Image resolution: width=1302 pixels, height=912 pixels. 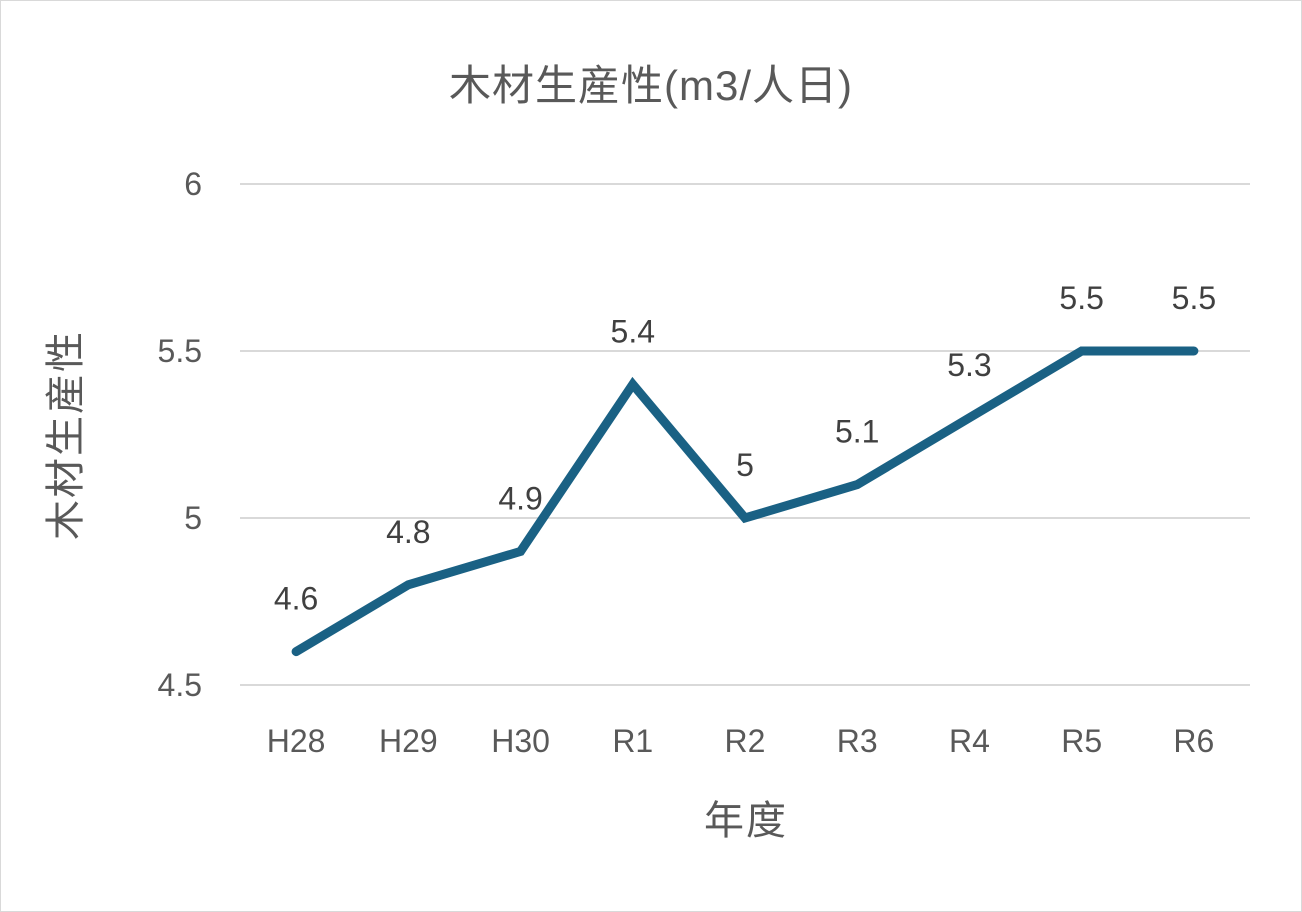 What do you see at coordinates (193, 184) in the screenshot?
I see `y-tick-label: 6` at bounding box center [193, 184].